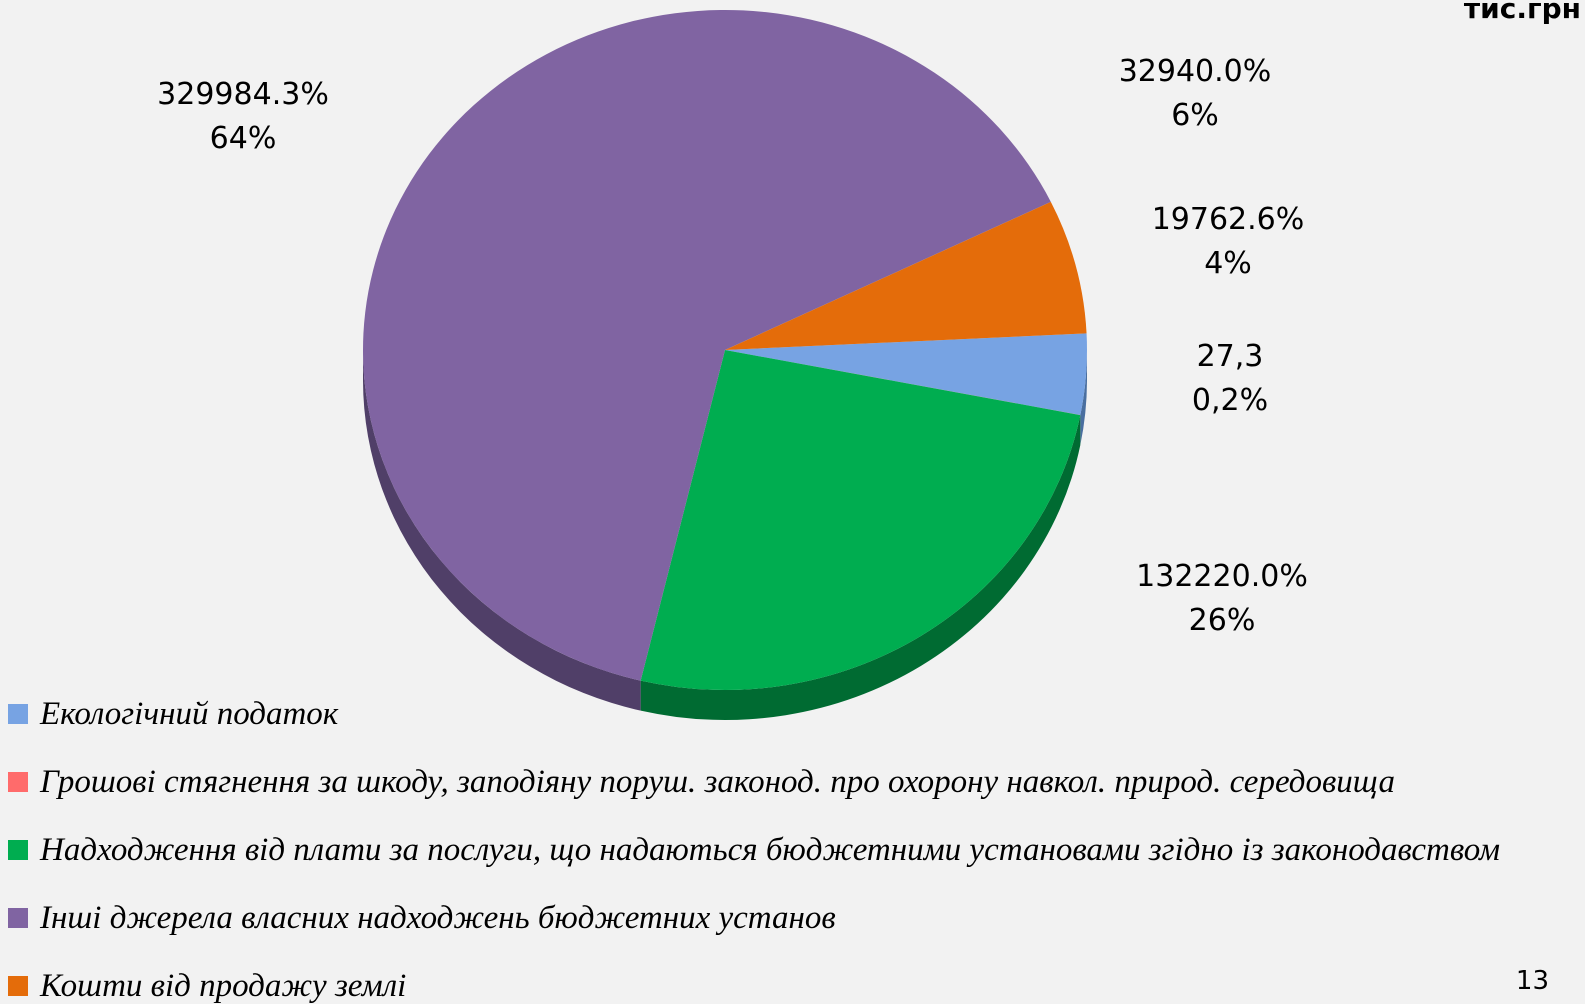  Describe the element at coordinates (754, 714) in the screenshot. I see `legend-item: Екологічний податок` at that location.